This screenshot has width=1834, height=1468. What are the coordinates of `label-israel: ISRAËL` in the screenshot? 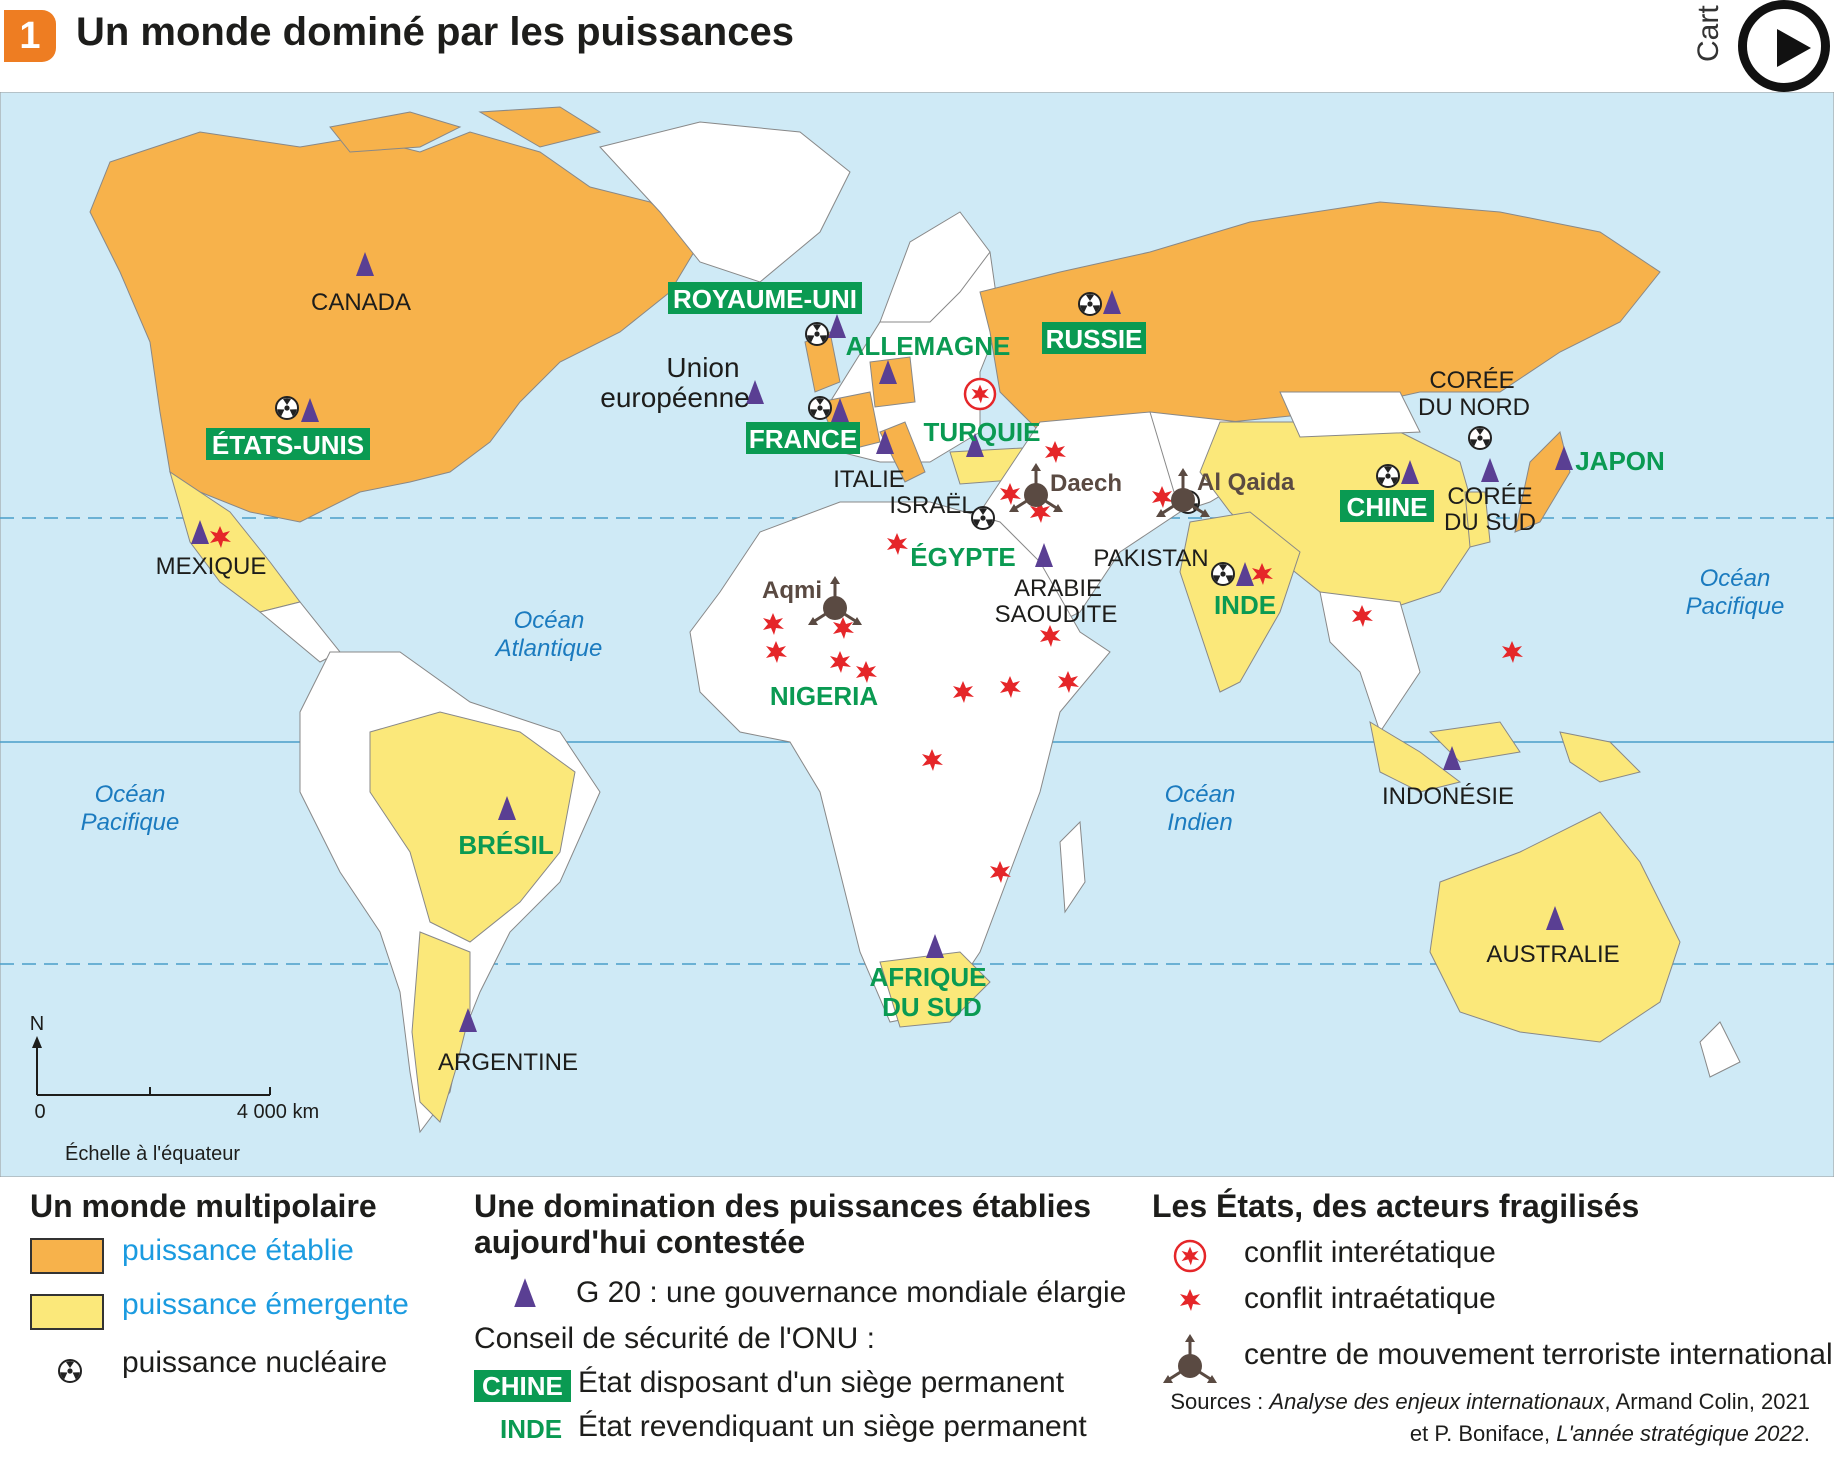 It's located at (931, 505).